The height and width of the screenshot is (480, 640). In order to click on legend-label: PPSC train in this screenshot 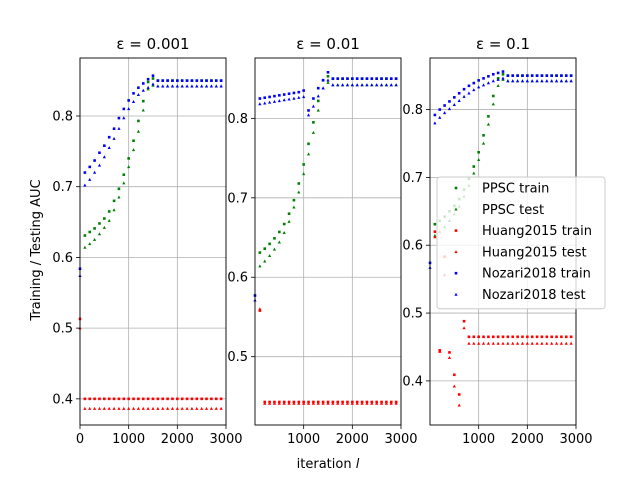, I will do `click(515, 189)`.